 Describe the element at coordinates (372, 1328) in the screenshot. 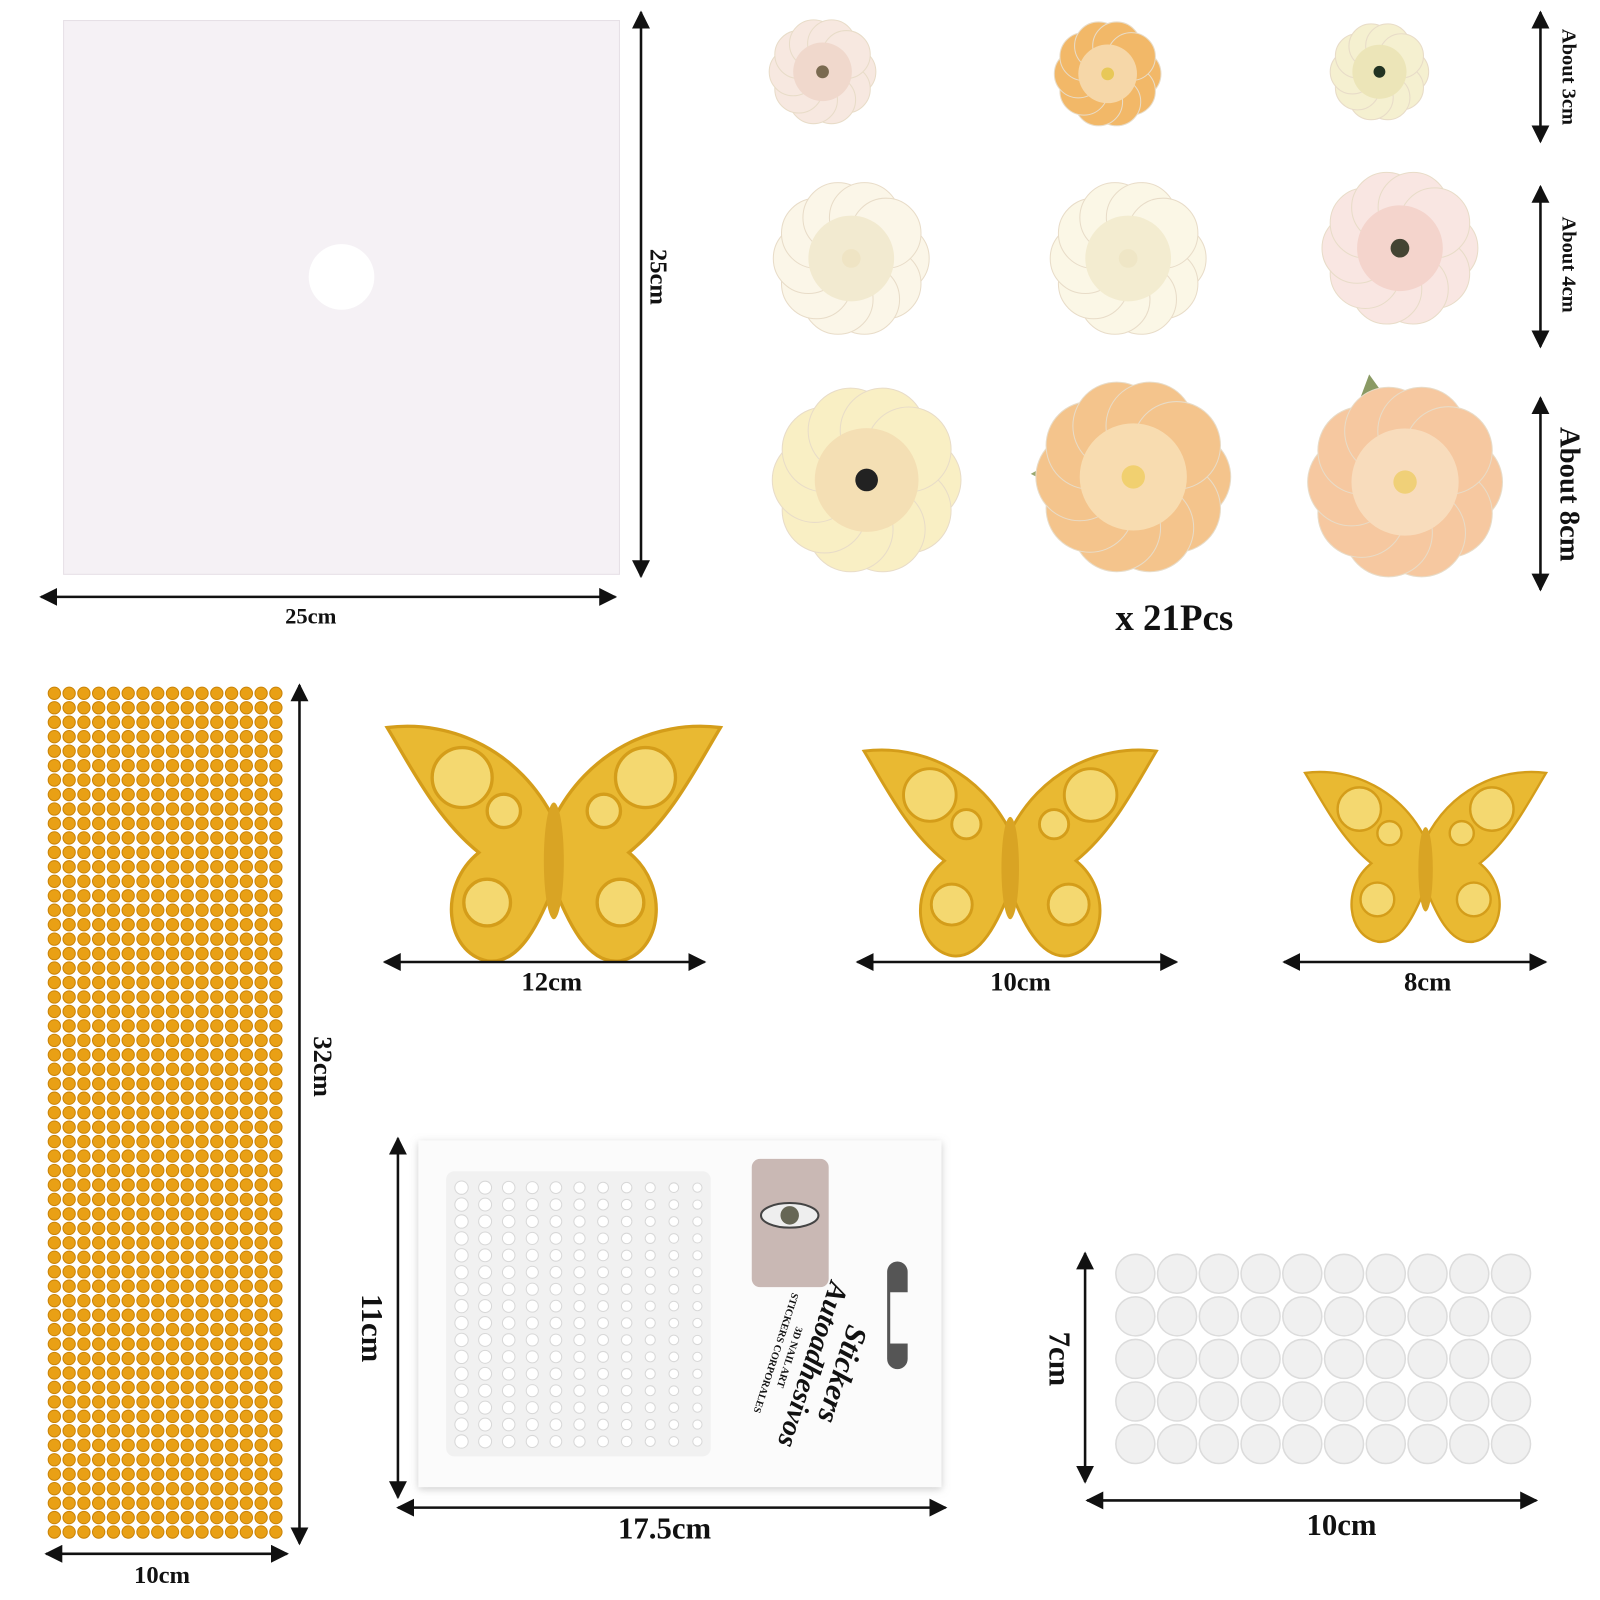

I see `dimension-label: 11cm` at that location.